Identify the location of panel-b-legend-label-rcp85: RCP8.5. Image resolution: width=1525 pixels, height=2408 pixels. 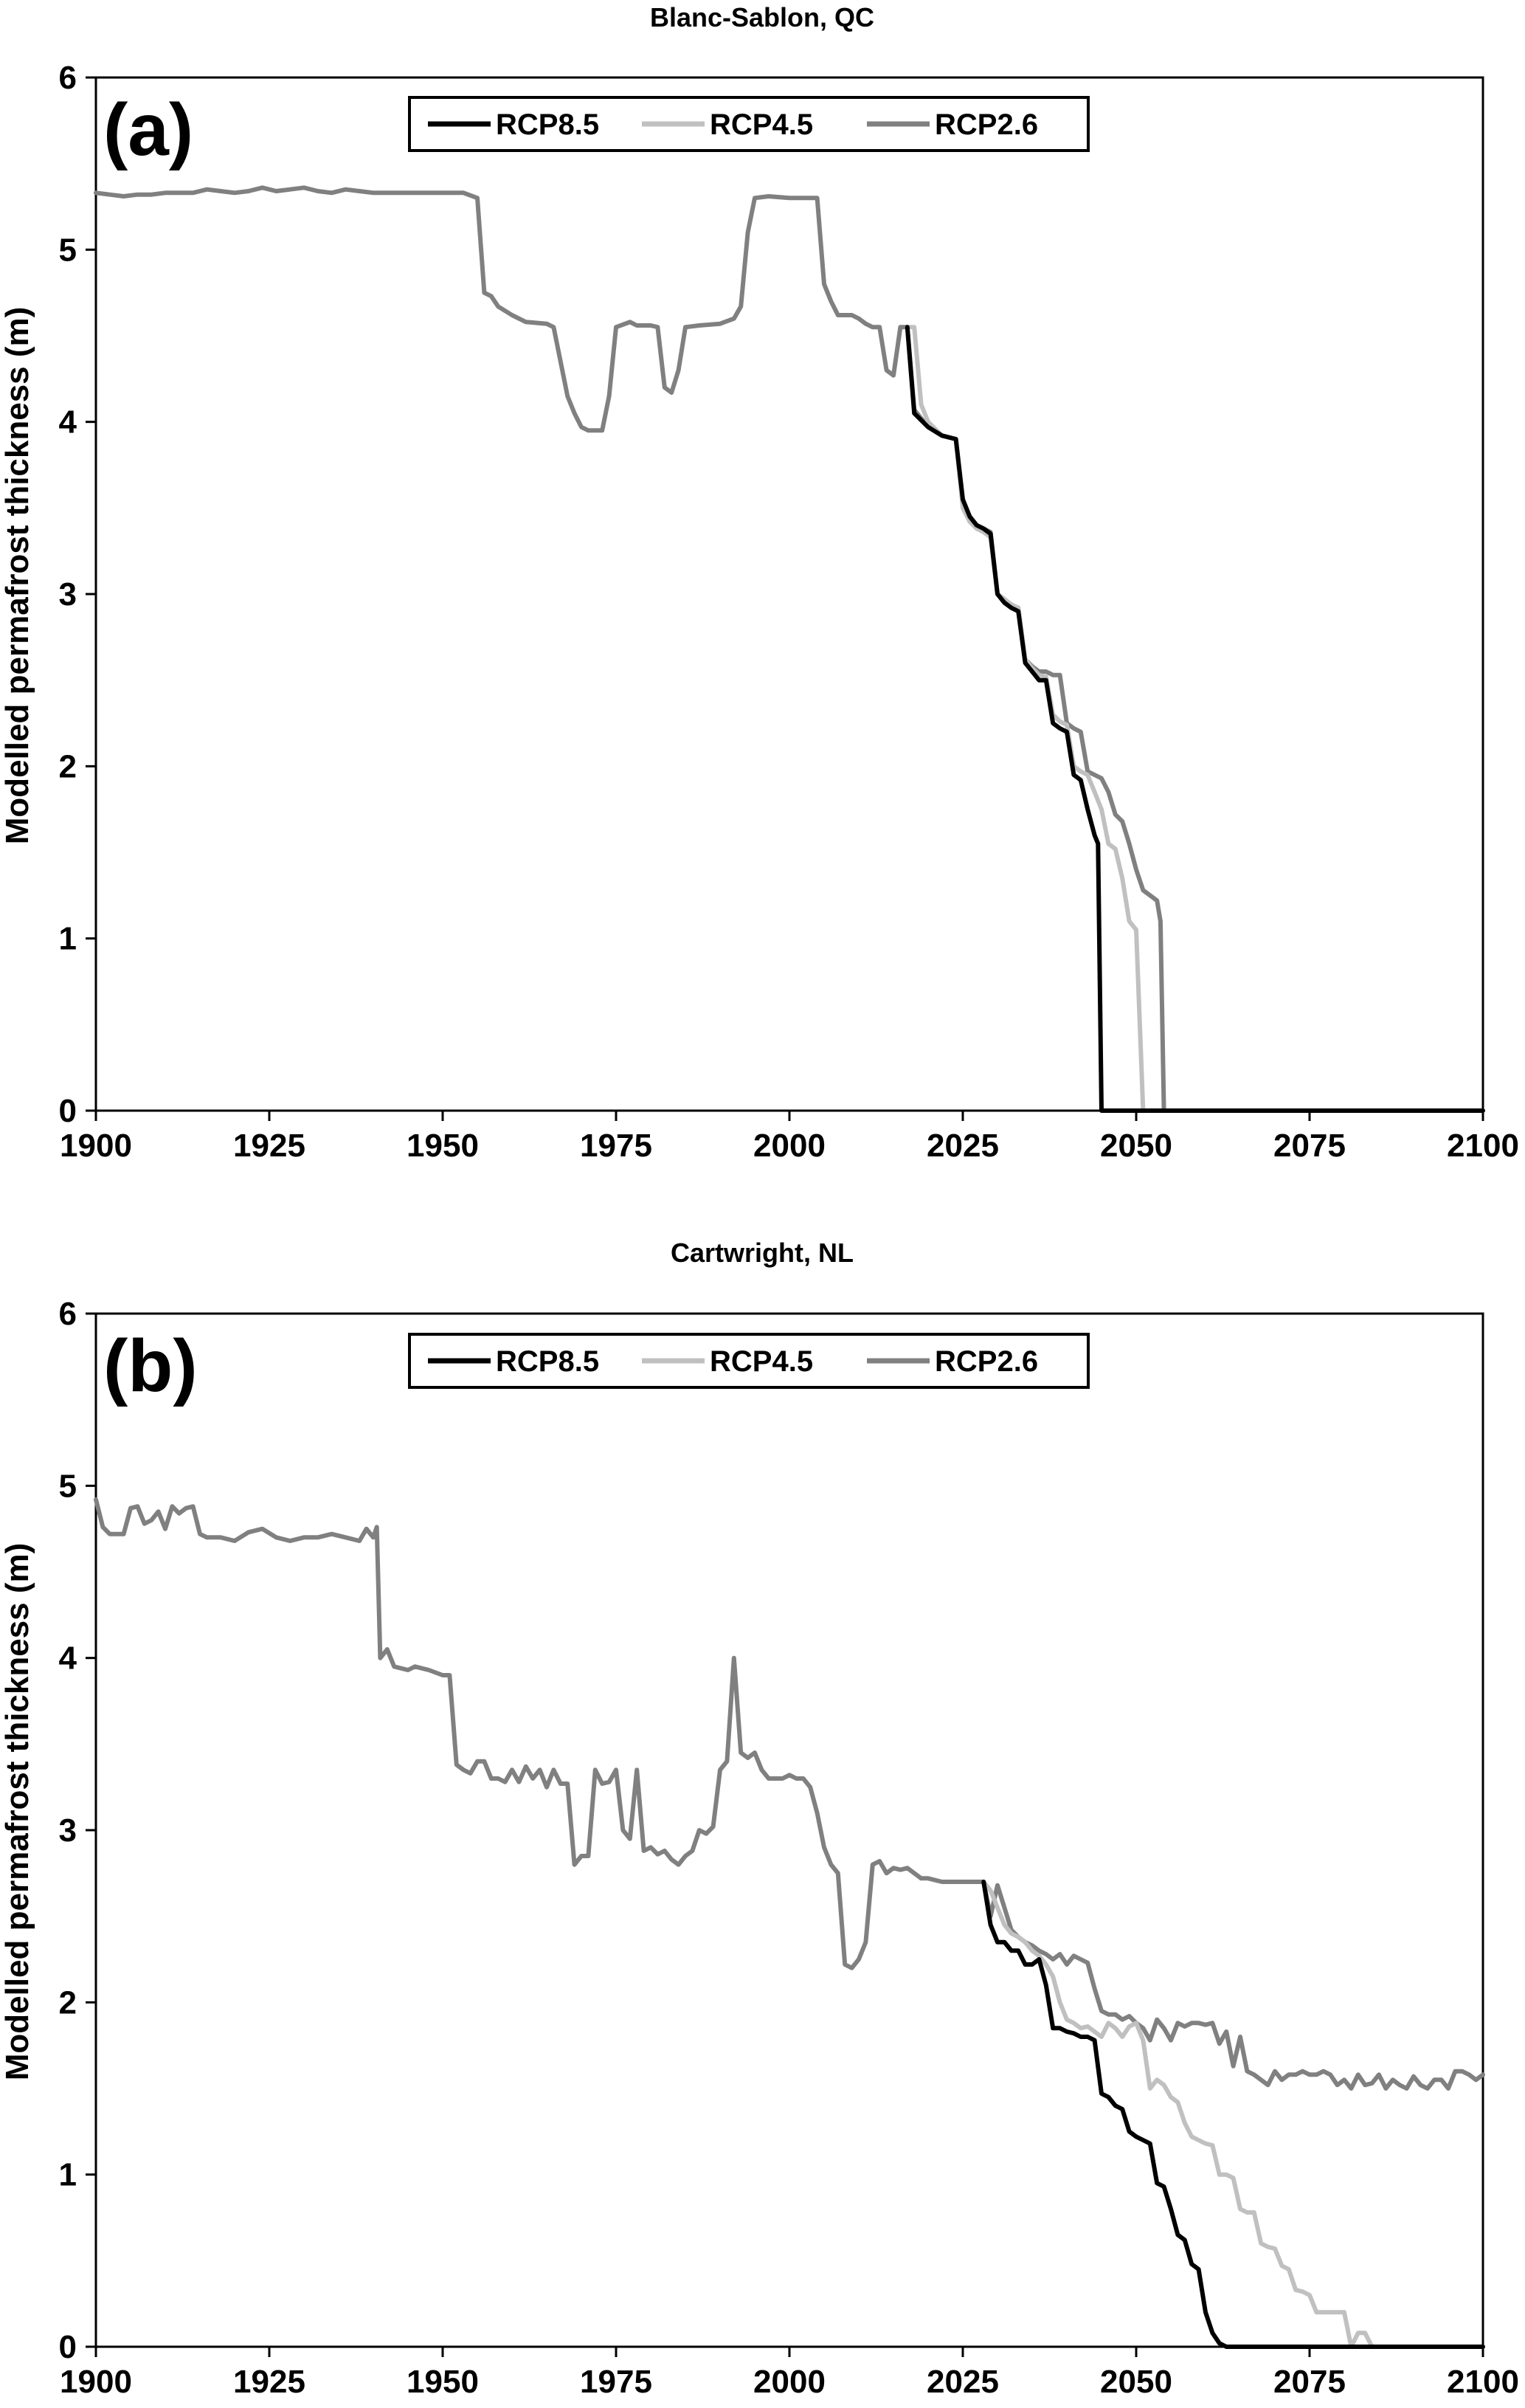
(547, 1361).